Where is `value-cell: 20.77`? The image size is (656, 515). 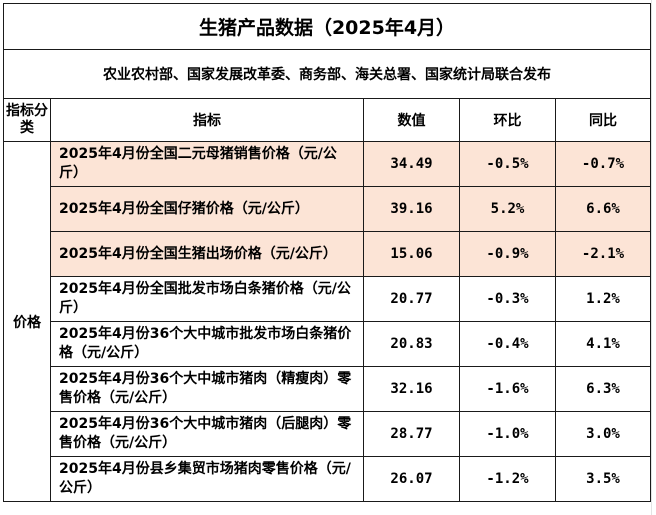
value-cell: 20.77 is located at coordinates (411, 299).